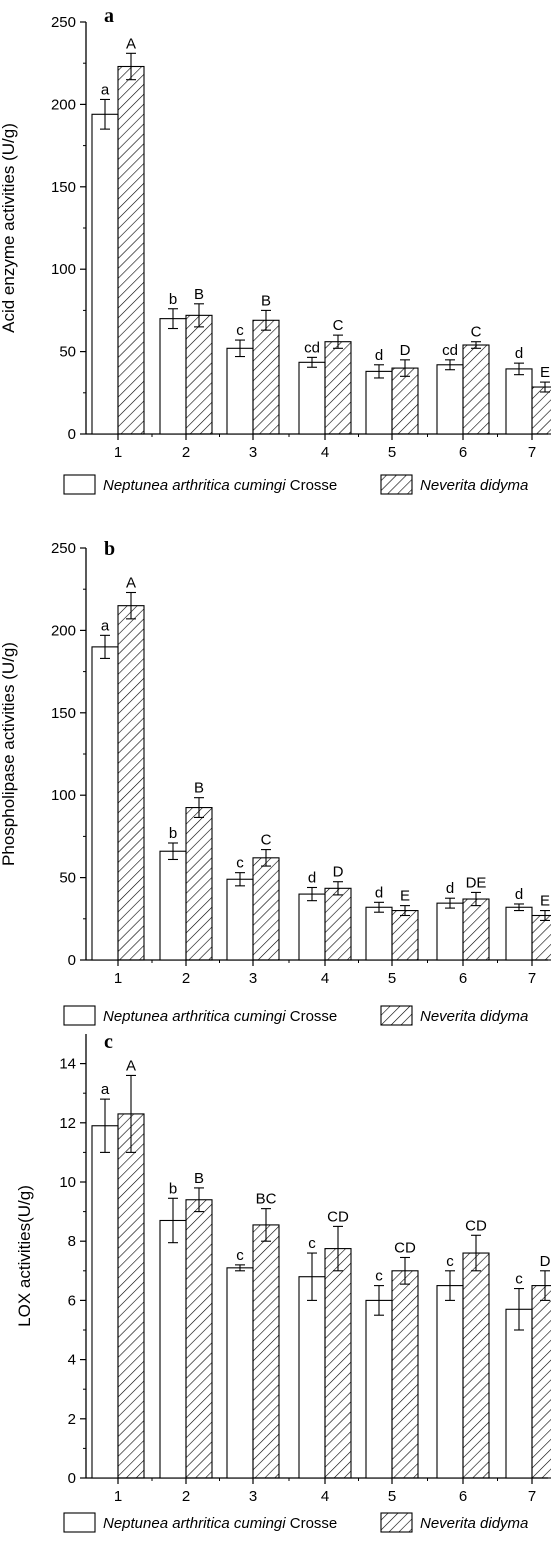 The image size is (551, 1546). I want to click on y-tick-label: 50, so click(67, 352).